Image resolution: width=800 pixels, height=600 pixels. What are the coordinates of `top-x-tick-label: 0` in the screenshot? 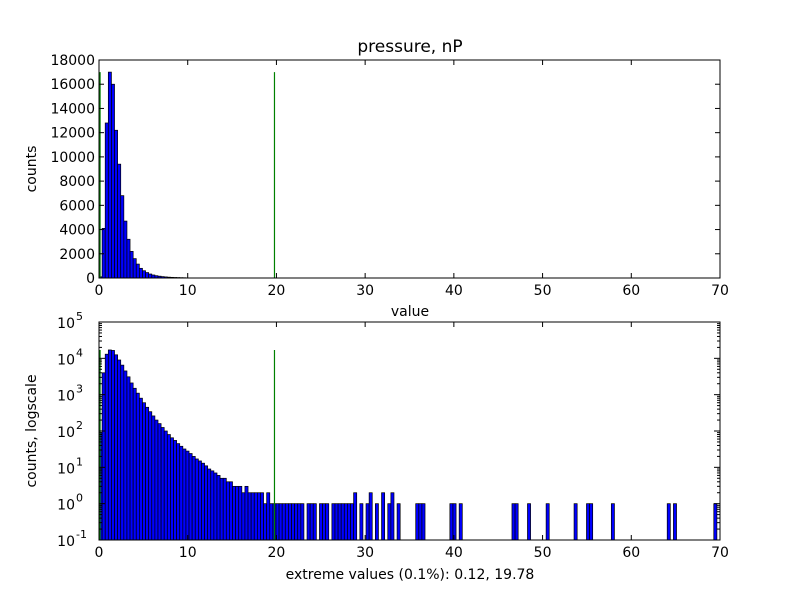 It's located at (99, 291).